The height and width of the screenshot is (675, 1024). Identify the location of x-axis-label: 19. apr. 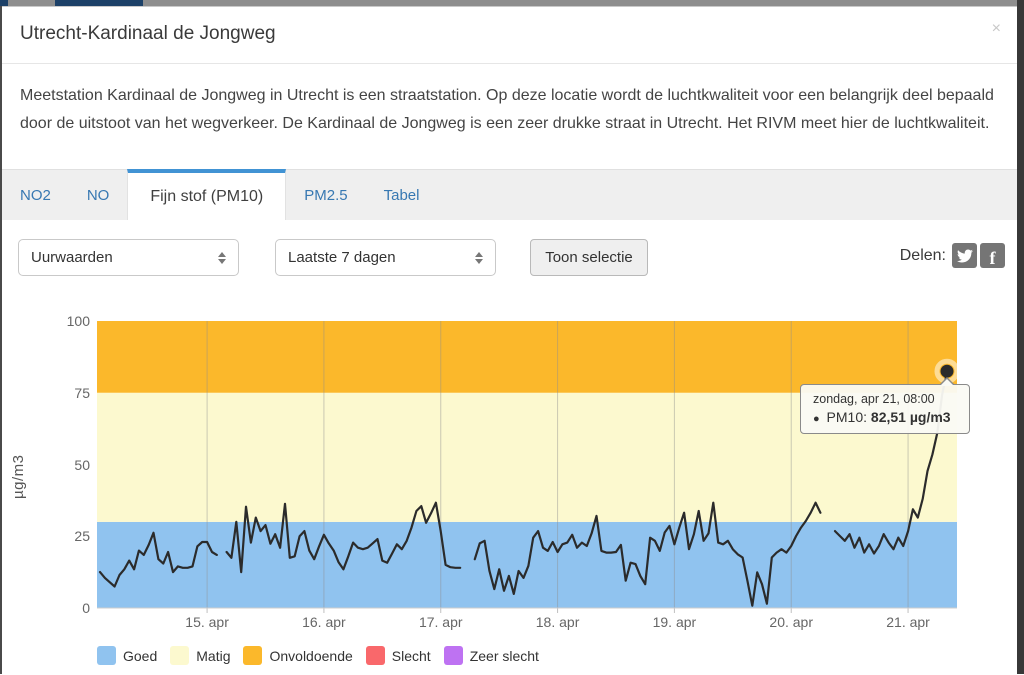
(674, 622).